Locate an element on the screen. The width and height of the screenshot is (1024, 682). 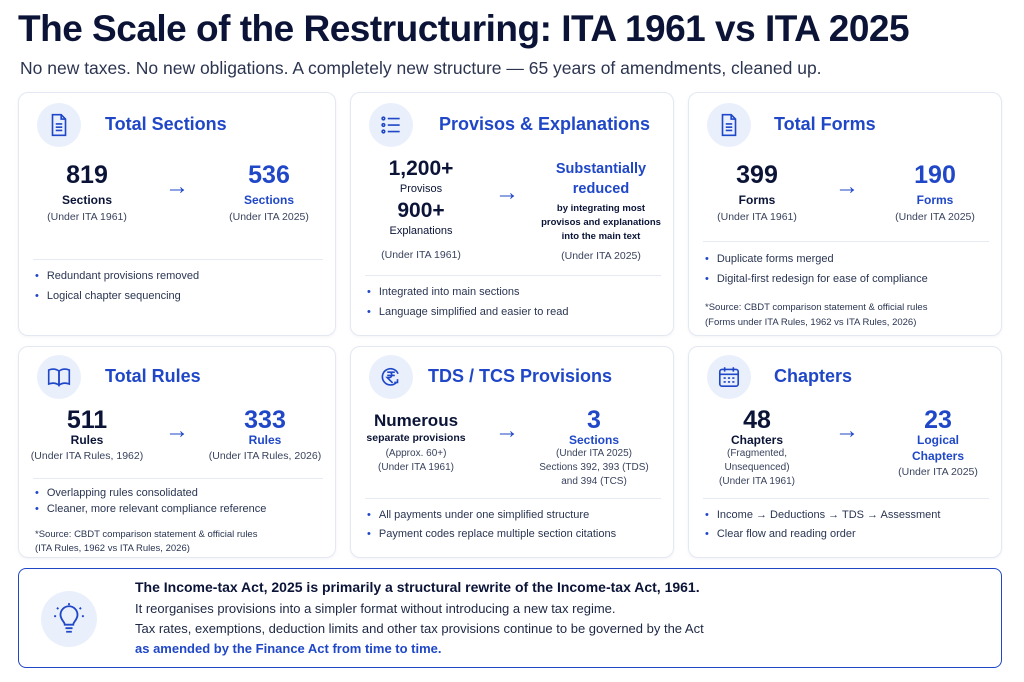
rules-source-note-2: (ITA Rules, 1962 vs ITA Rules, 2026) is located at coordinates (112, 548).